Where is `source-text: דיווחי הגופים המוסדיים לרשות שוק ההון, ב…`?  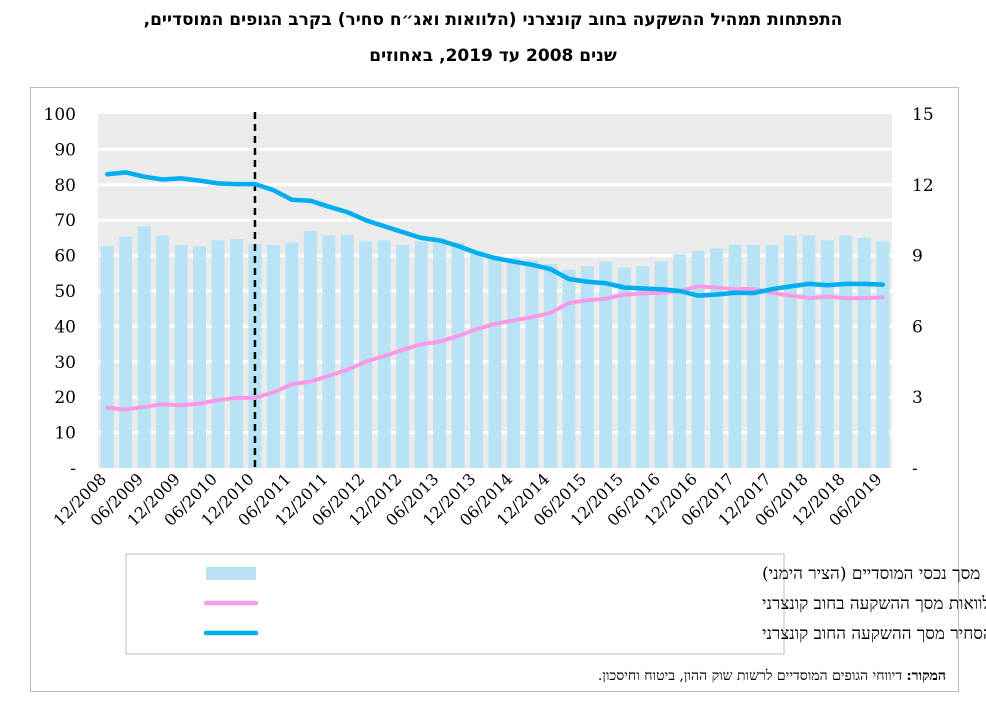
source-text: דיווחי הגופים המוסדיים לרשות שוק ההון, ב… is located at coordinates (750, 676).